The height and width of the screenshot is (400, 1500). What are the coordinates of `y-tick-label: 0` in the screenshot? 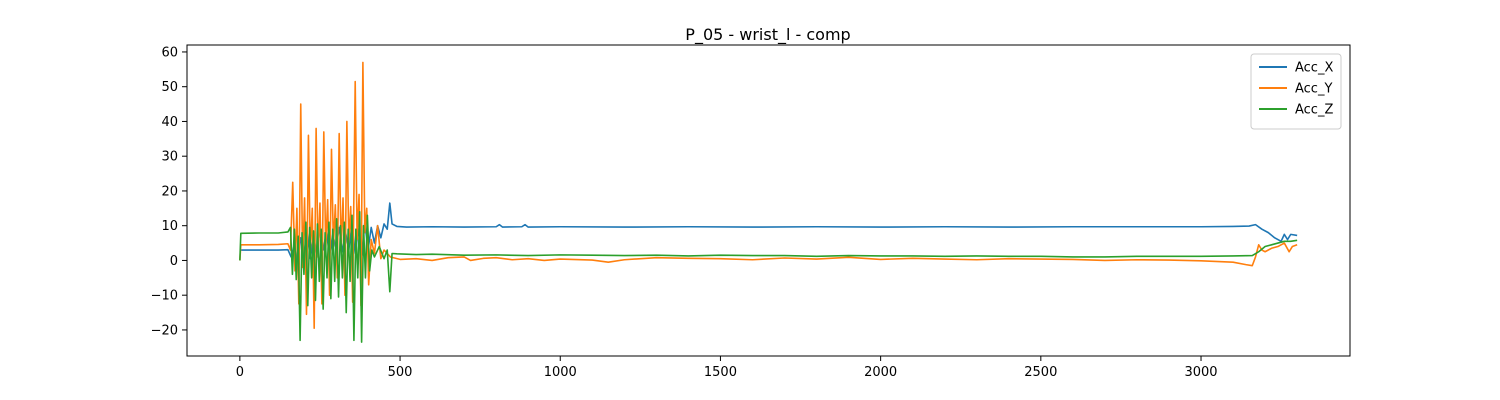 It's located at (174, 261).